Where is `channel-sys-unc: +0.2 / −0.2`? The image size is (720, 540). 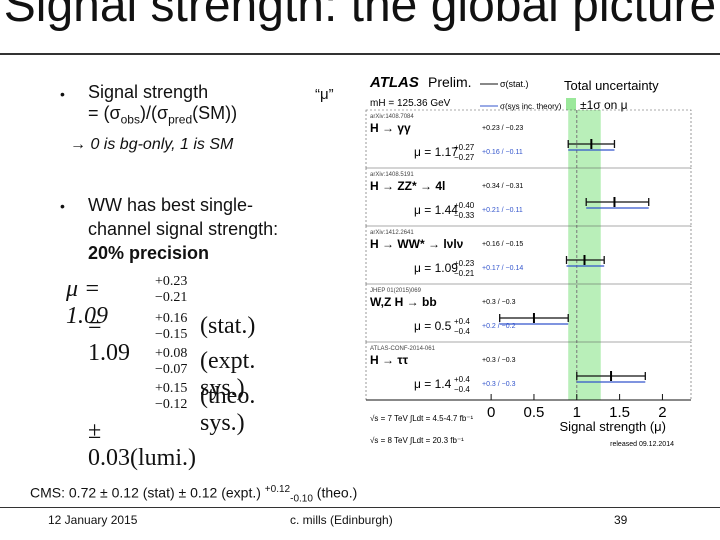
channel-sys-unc: +0.2 / −0.2 is located at coordinates (499, 326).